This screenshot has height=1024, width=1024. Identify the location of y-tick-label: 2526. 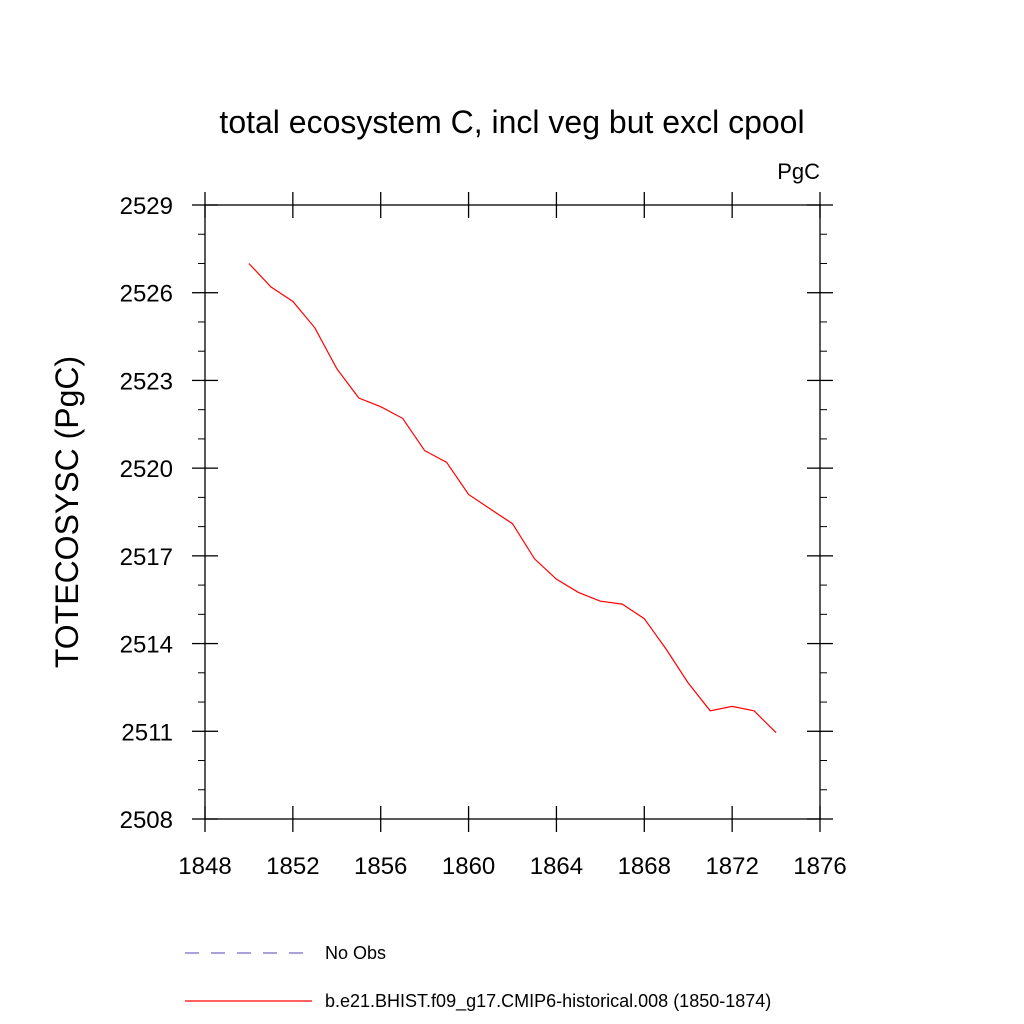
(146, 294).